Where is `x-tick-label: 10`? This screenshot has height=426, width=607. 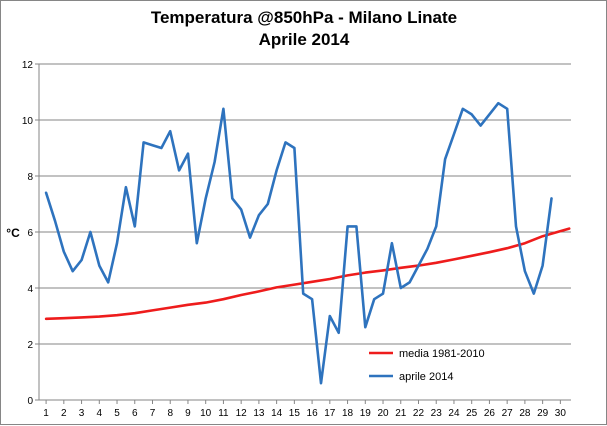 x-tick-label: 10 is located at coordinates (206, 413).